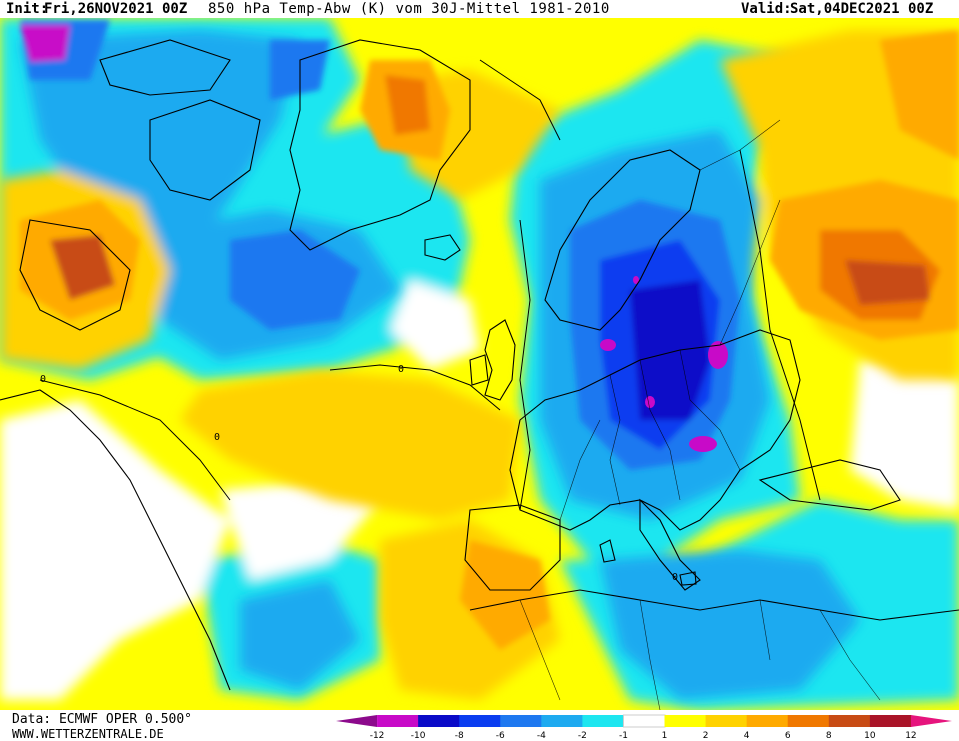  I want to click on extreme-cold-spots, so click(664, 364).